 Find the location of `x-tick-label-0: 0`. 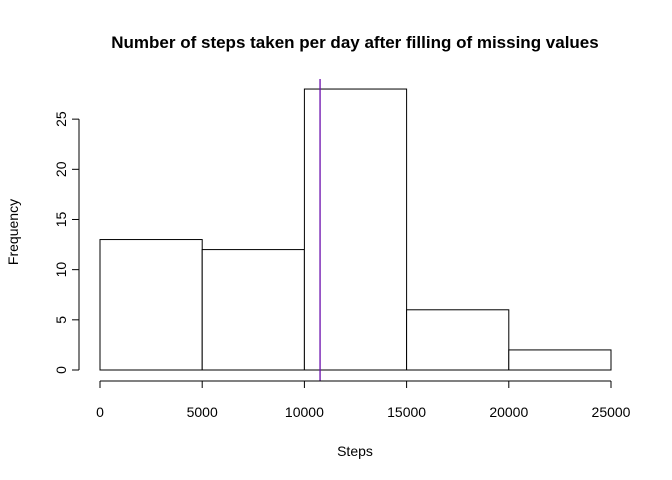

x-tick-label-0: 0 is located at coordinates (100, 412).